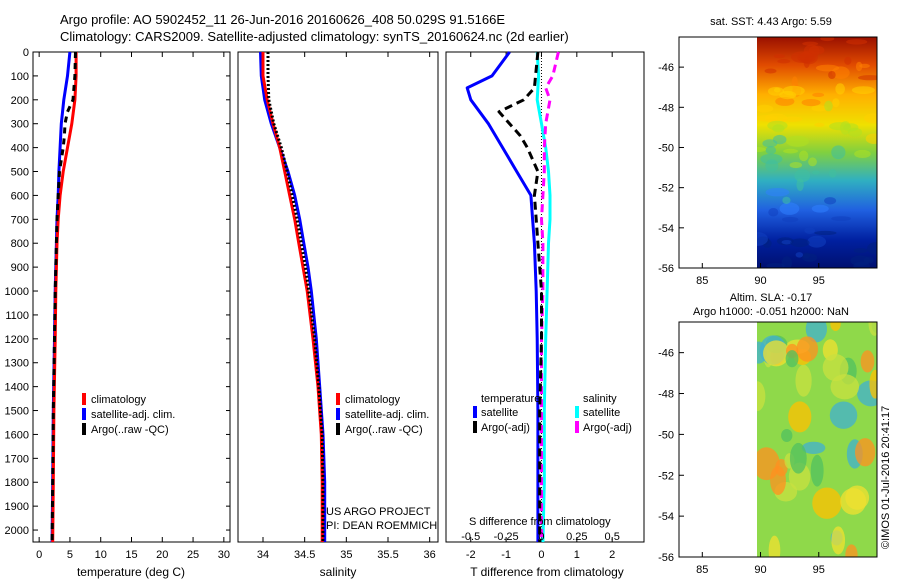 This screenshot has height=580, width=900. What do you see at coordinates (506, 555) in the screenshot?
I see `x-tick-label: -1` at bounding box center [506, 555].